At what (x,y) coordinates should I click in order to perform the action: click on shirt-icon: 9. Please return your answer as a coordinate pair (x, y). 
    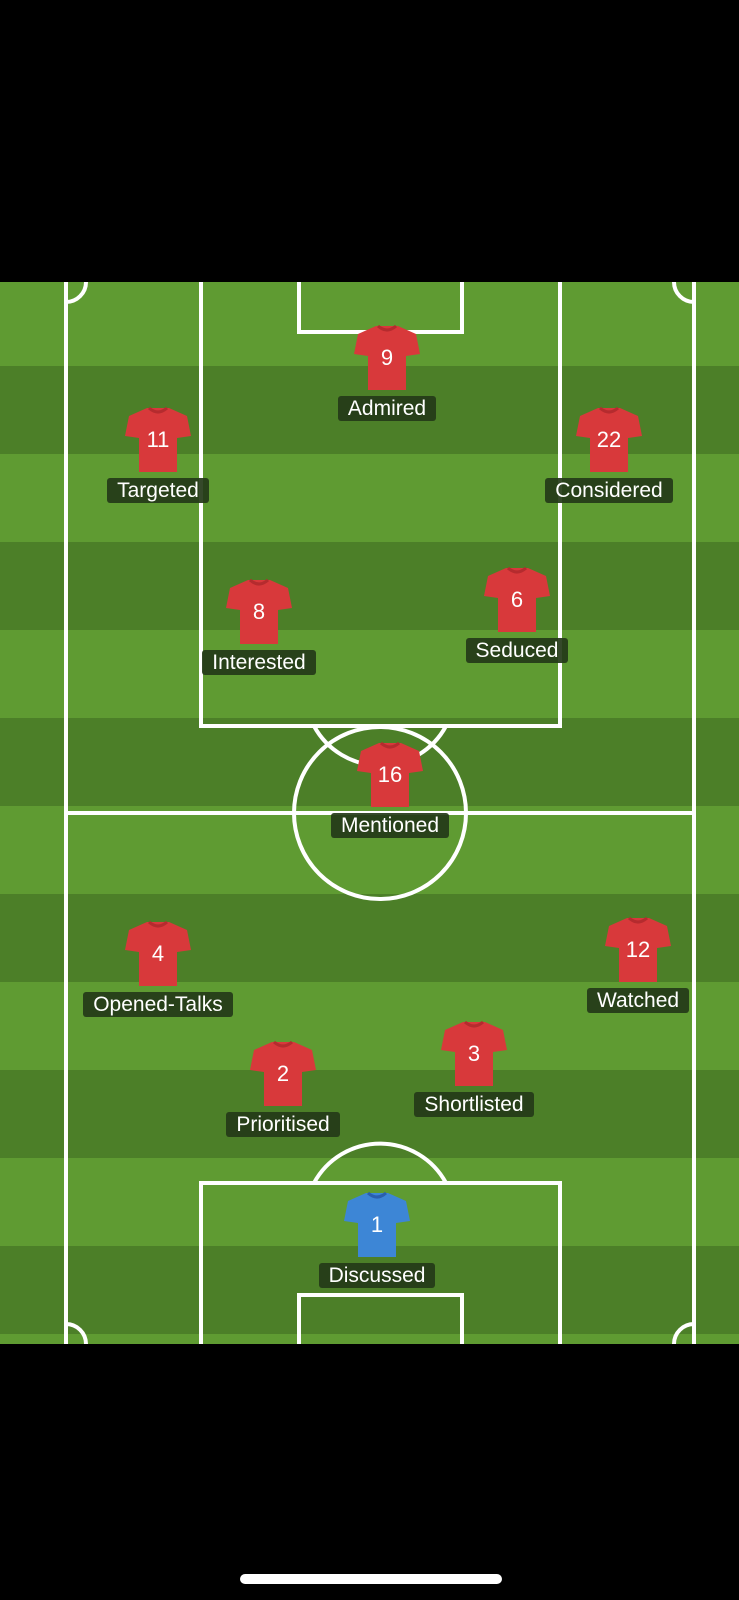
    Looking at the image, I should click on (387, 358).